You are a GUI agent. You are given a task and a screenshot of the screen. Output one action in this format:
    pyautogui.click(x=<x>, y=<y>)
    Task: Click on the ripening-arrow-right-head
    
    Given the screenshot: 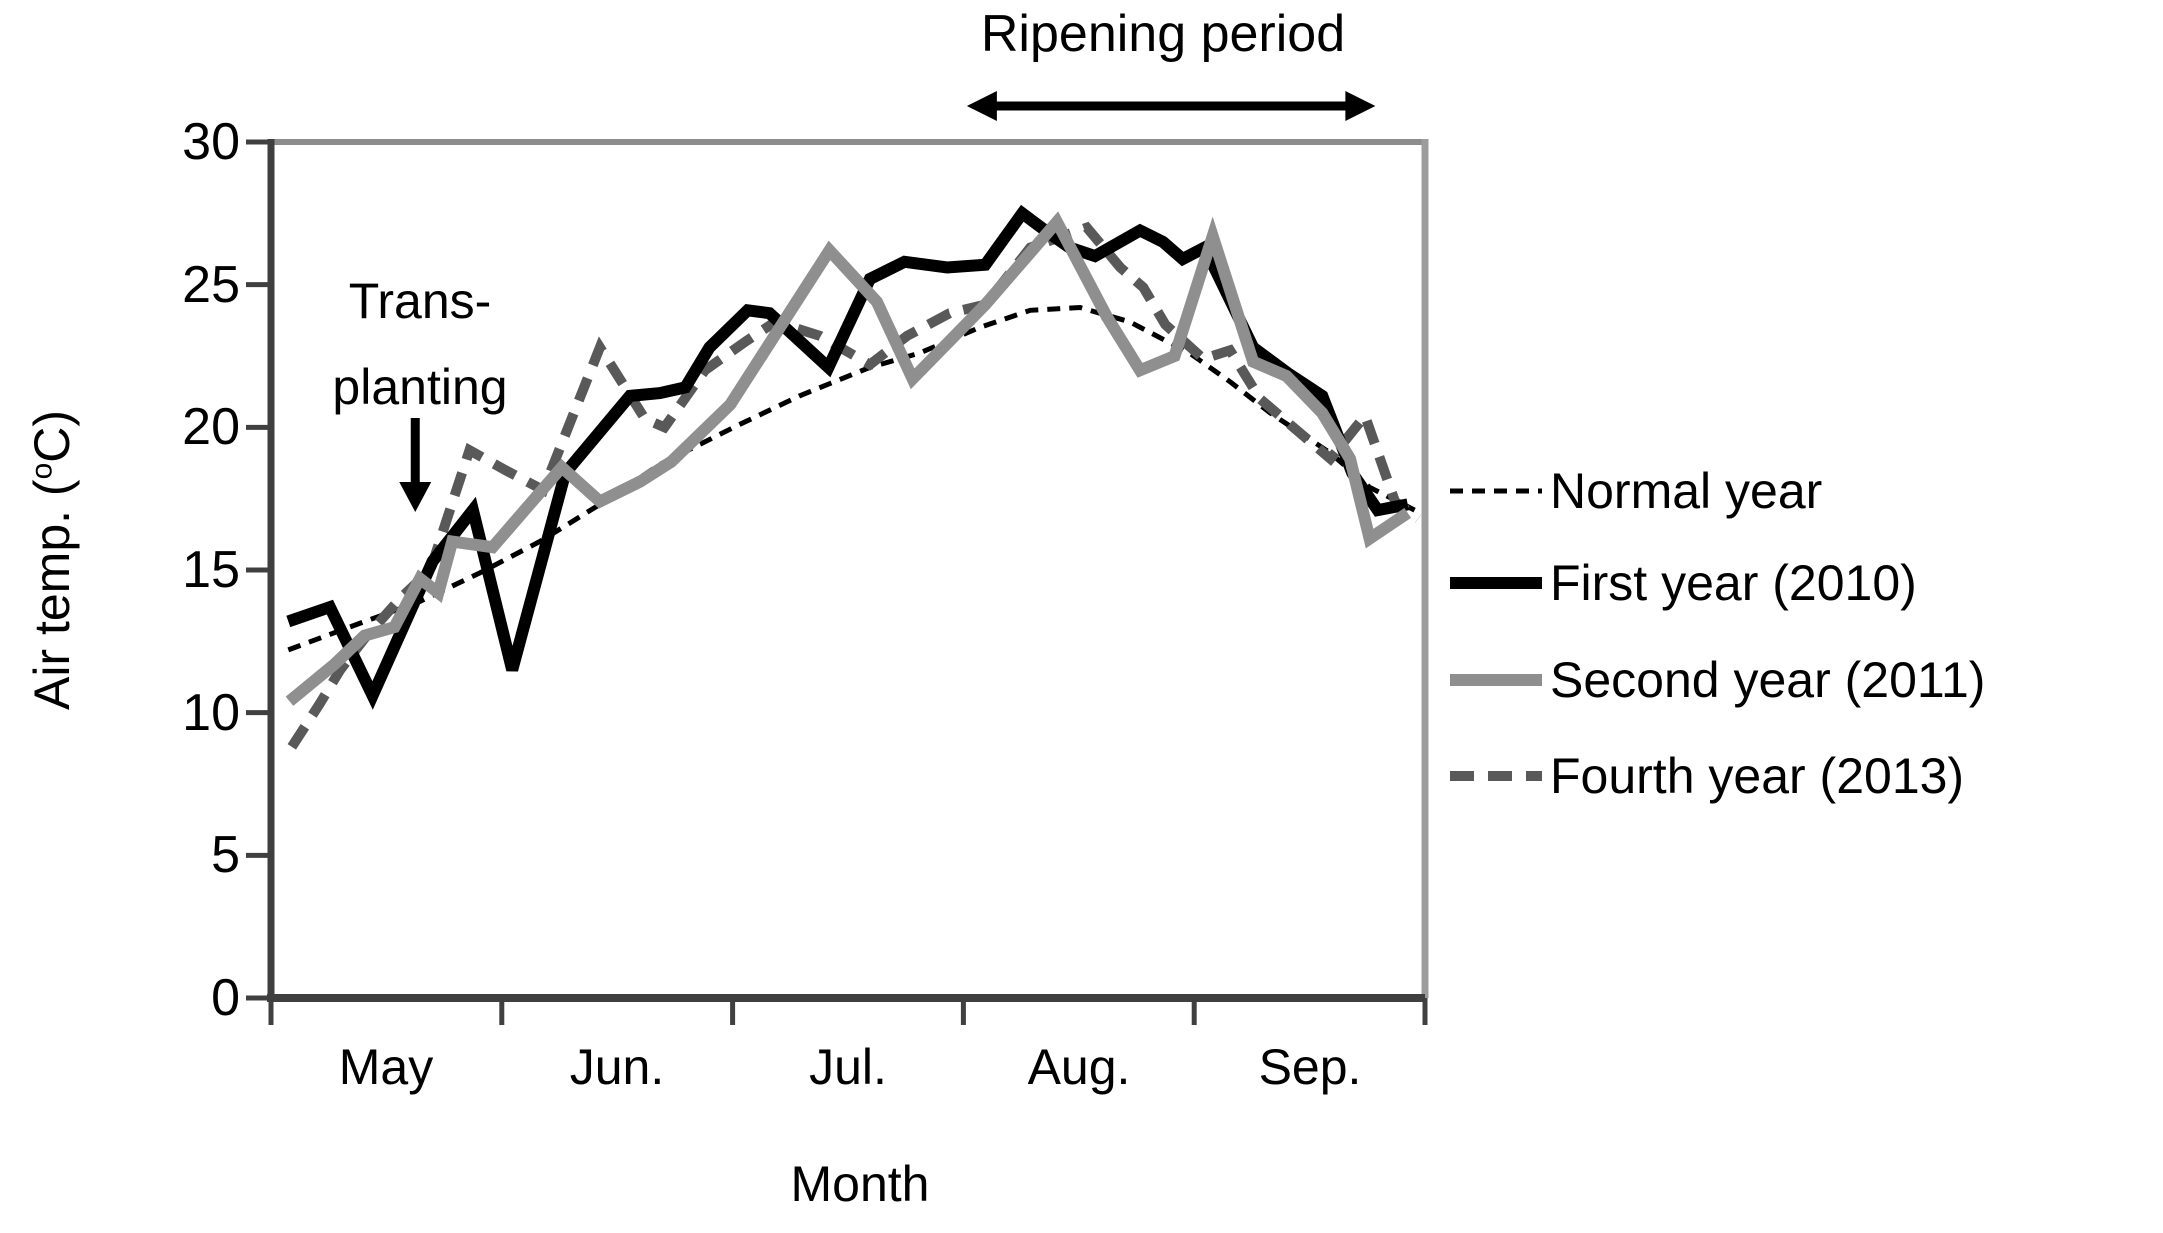 What is the action you would take?
    pyautogui.click(x=1360, y=106)
    